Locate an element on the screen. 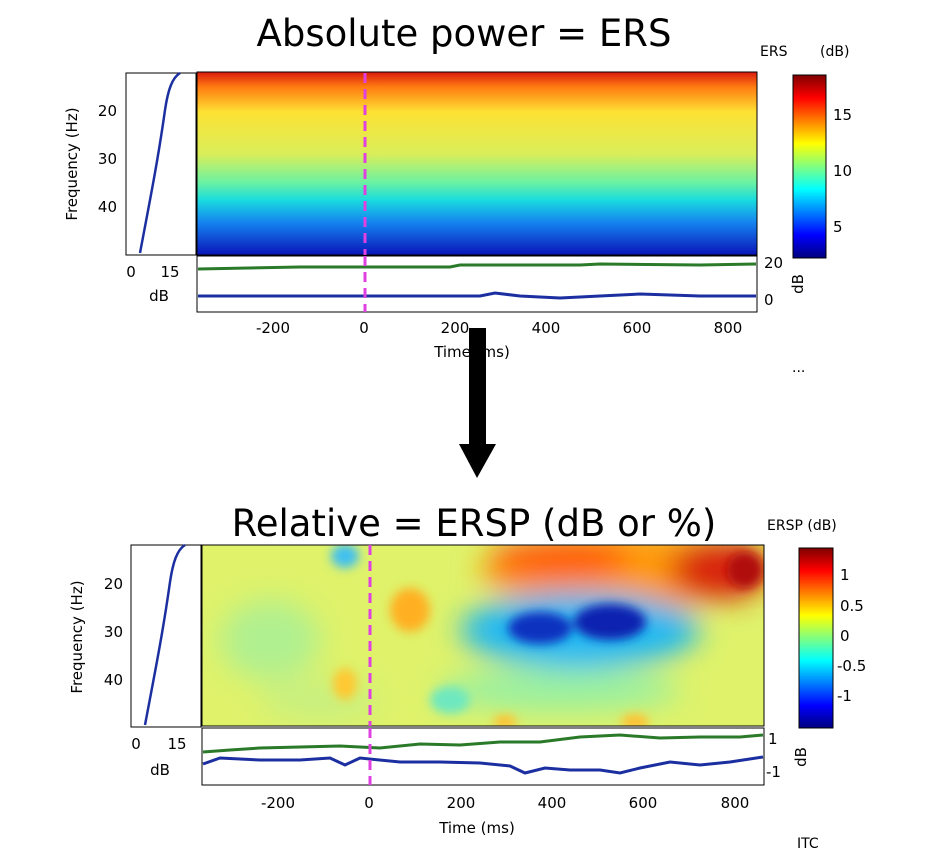  top-side-tick-15: 15 is located at coordinates (169, 272).